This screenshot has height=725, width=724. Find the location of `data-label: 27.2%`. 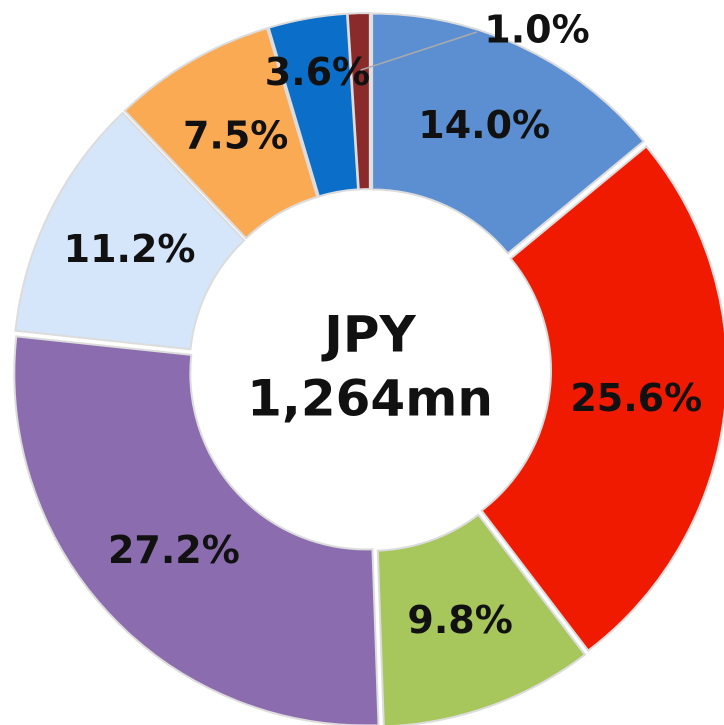

data-label: 27.2% is located at coordinates (174, 550).